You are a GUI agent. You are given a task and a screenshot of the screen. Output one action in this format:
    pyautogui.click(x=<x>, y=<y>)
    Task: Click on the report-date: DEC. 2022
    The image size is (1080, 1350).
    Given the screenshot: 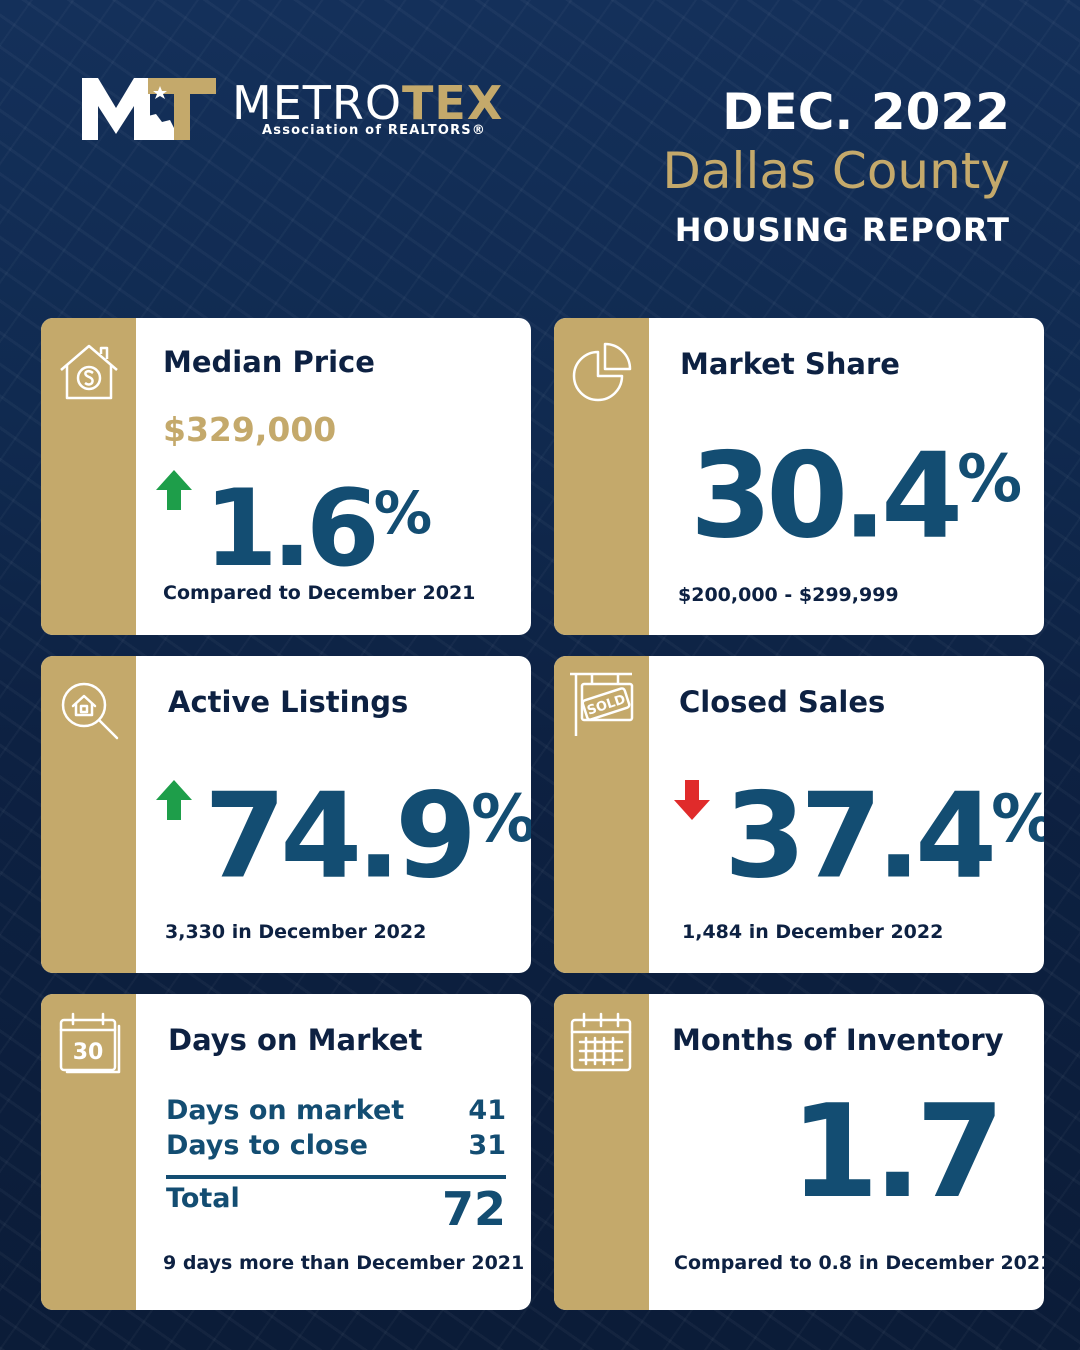 What is the action you would take?
    pyautogui.click(x=866, y=112)
    